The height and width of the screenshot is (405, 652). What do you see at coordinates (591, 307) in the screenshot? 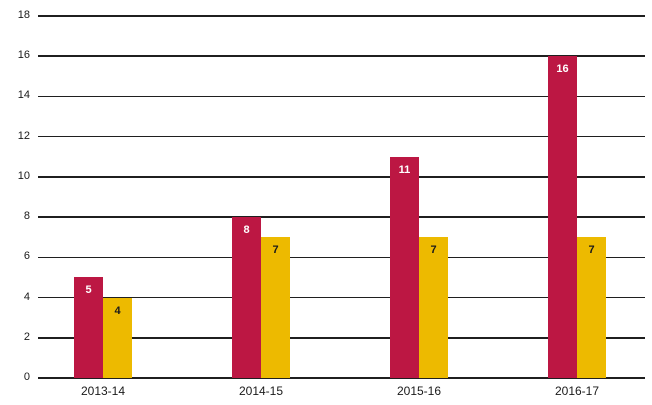
I see `bar-yellow-2016-17: 7` at bounding box center [591, 307].